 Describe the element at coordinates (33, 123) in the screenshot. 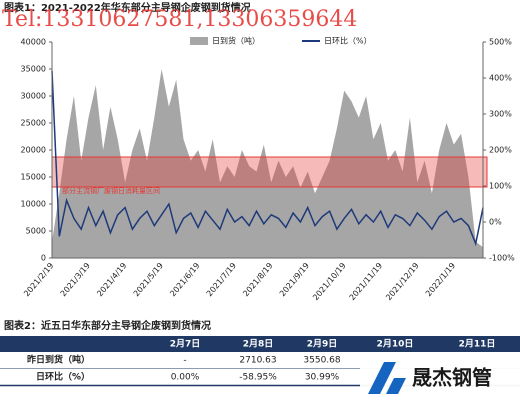

I see `y-tick-label: 25000` at that location.